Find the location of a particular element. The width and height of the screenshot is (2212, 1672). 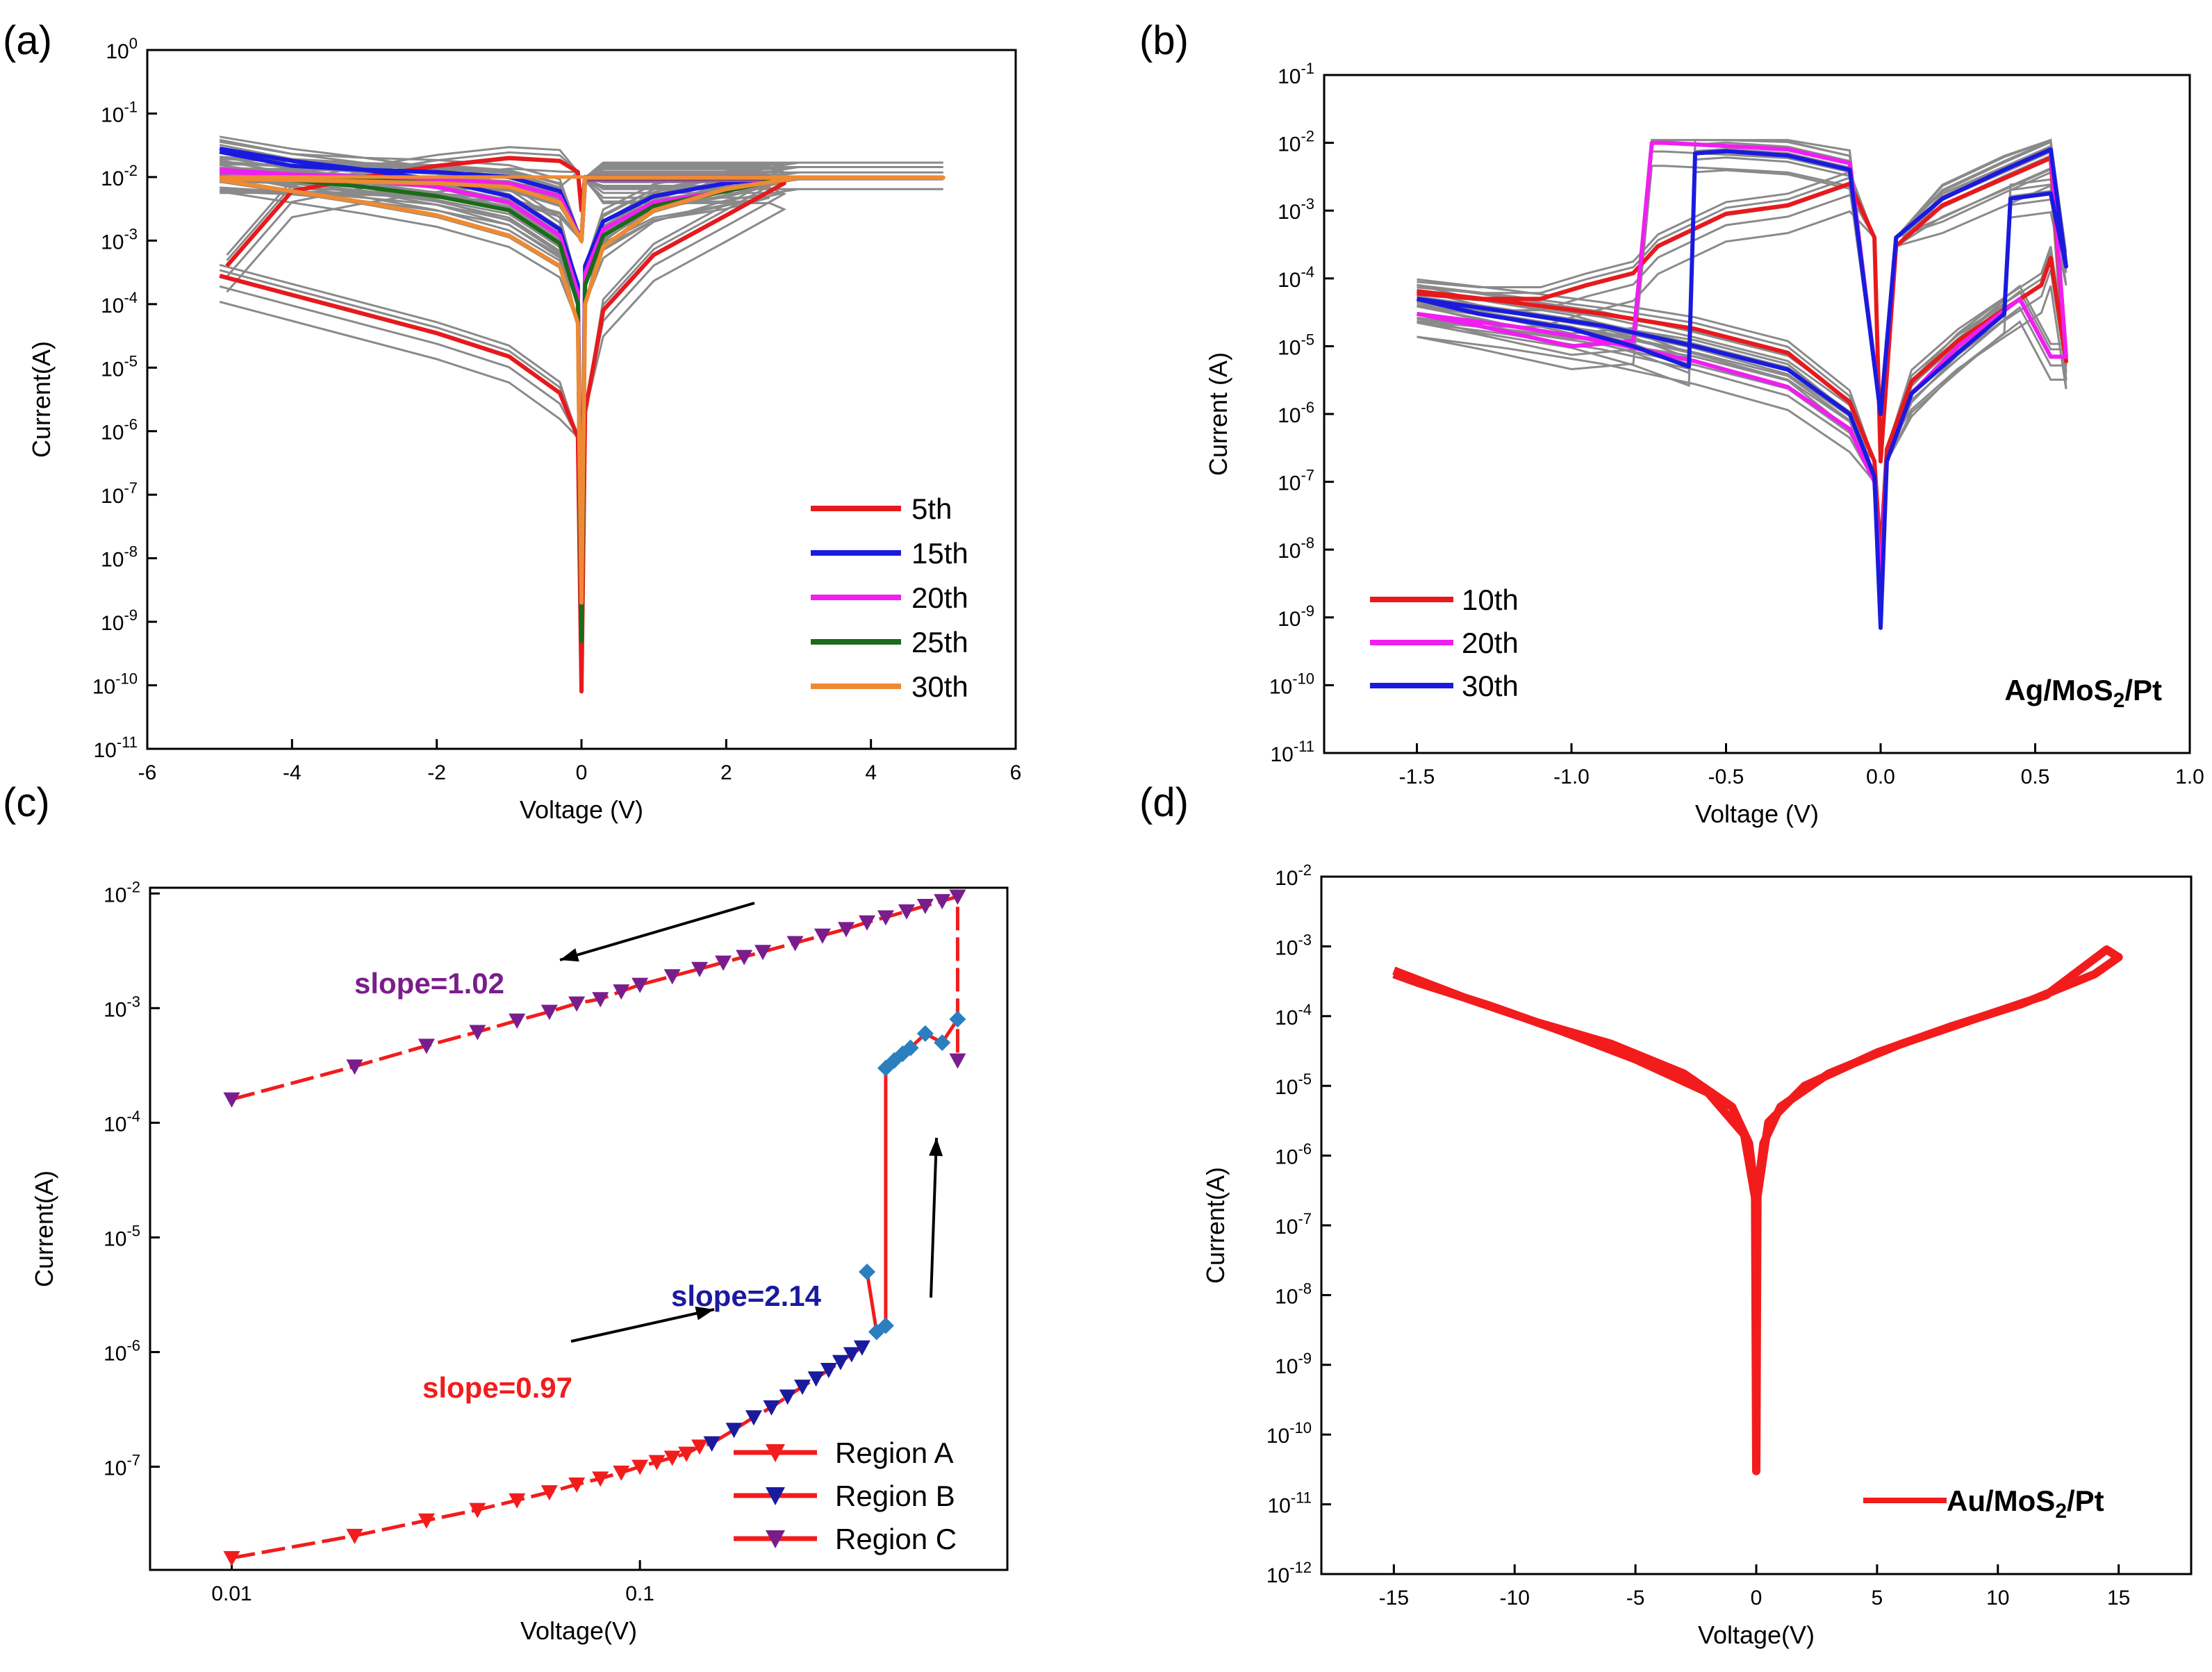

x-tick-label: 4 is located at coordinates (871, 772).